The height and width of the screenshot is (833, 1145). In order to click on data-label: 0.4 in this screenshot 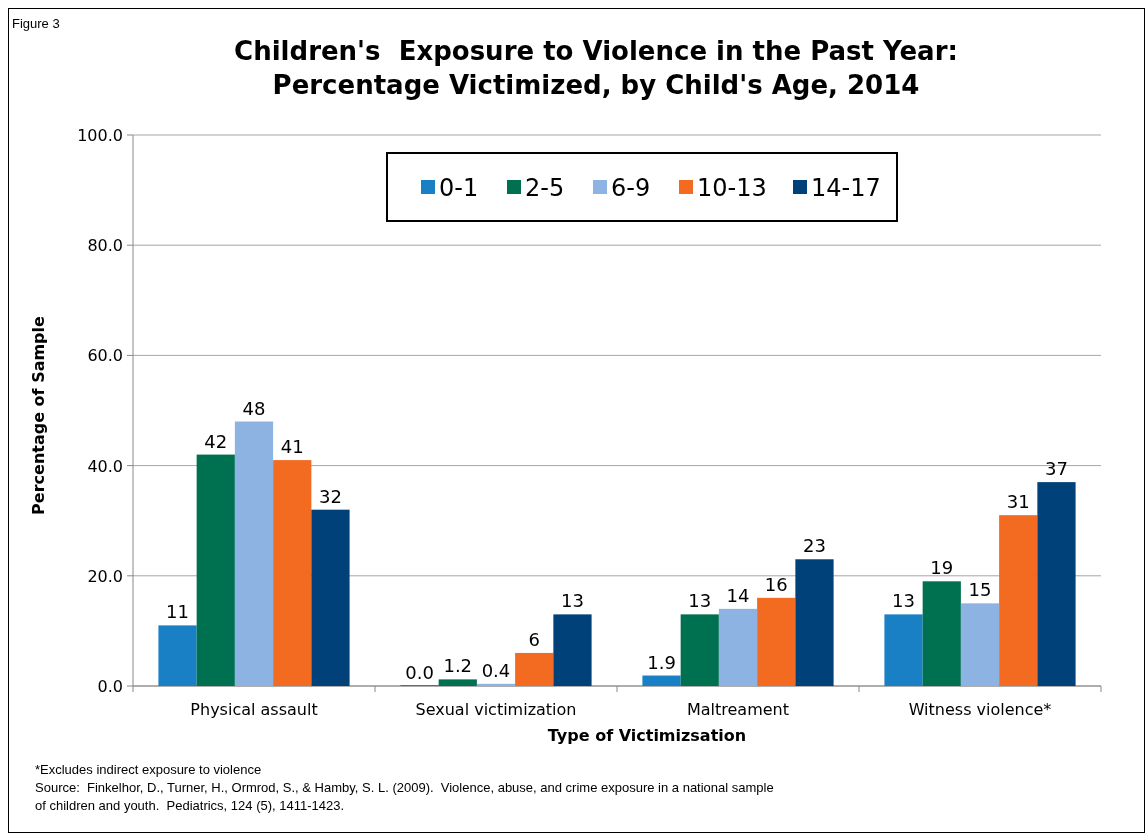, I will do `click(496, 670)`.